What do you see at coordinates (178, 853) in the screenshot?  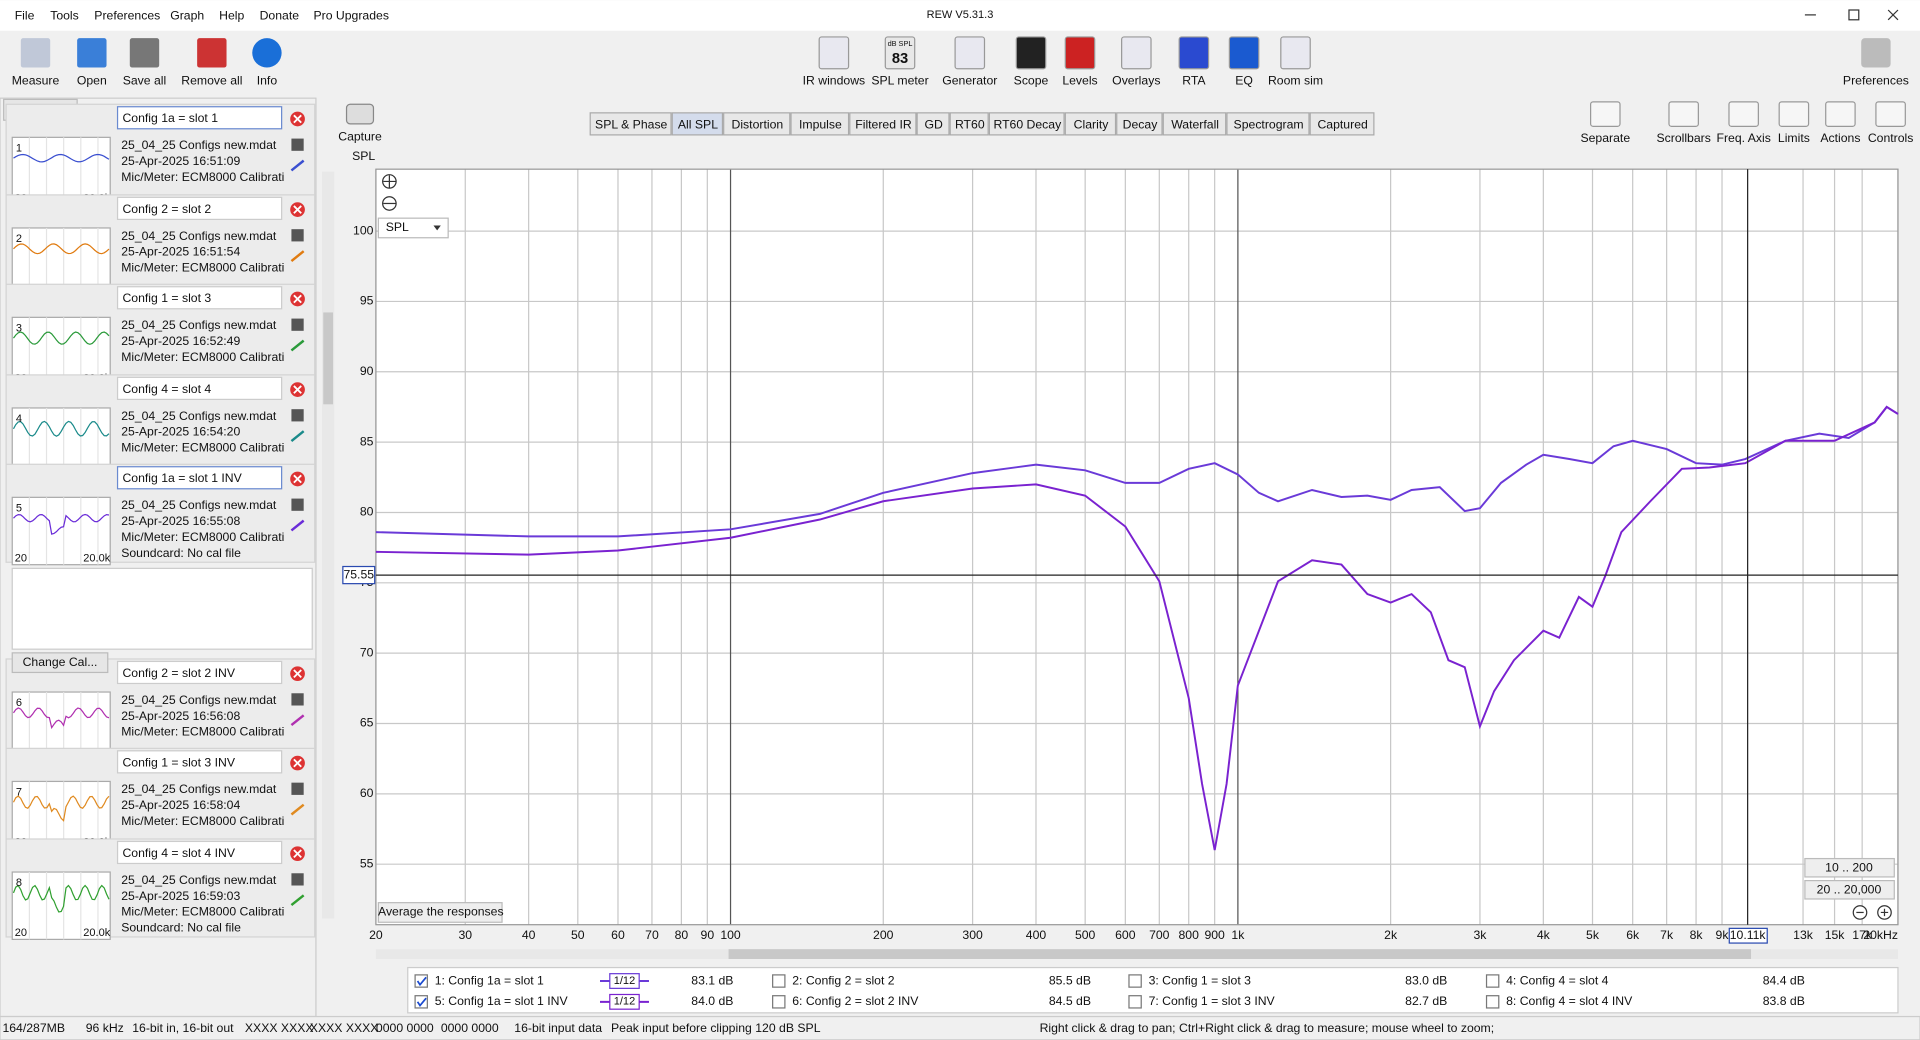 I see `measurement-name: Config 4 = slot 4 INV` at bounding box center [178, 853].